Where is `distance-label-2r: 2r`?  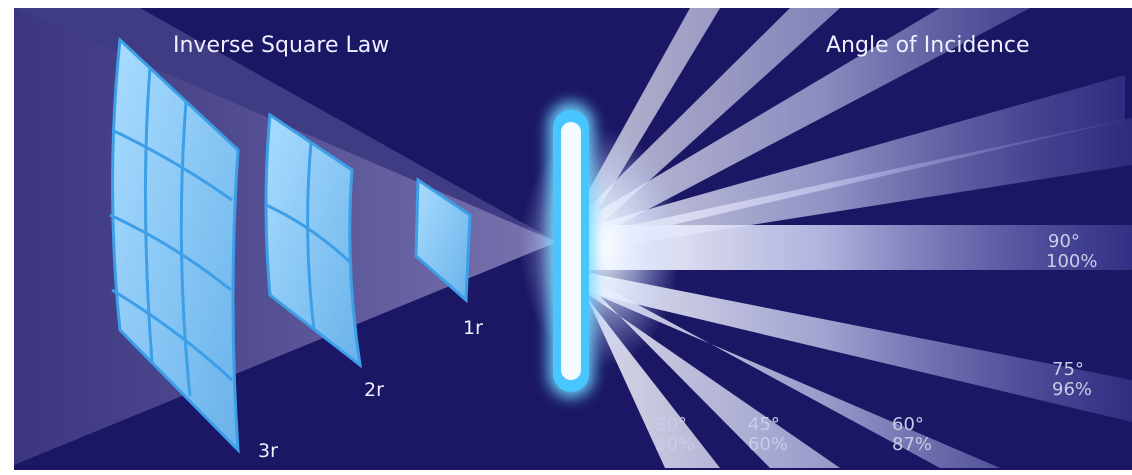 distance-label-2r: 2r is located at coordinates (374, 390).